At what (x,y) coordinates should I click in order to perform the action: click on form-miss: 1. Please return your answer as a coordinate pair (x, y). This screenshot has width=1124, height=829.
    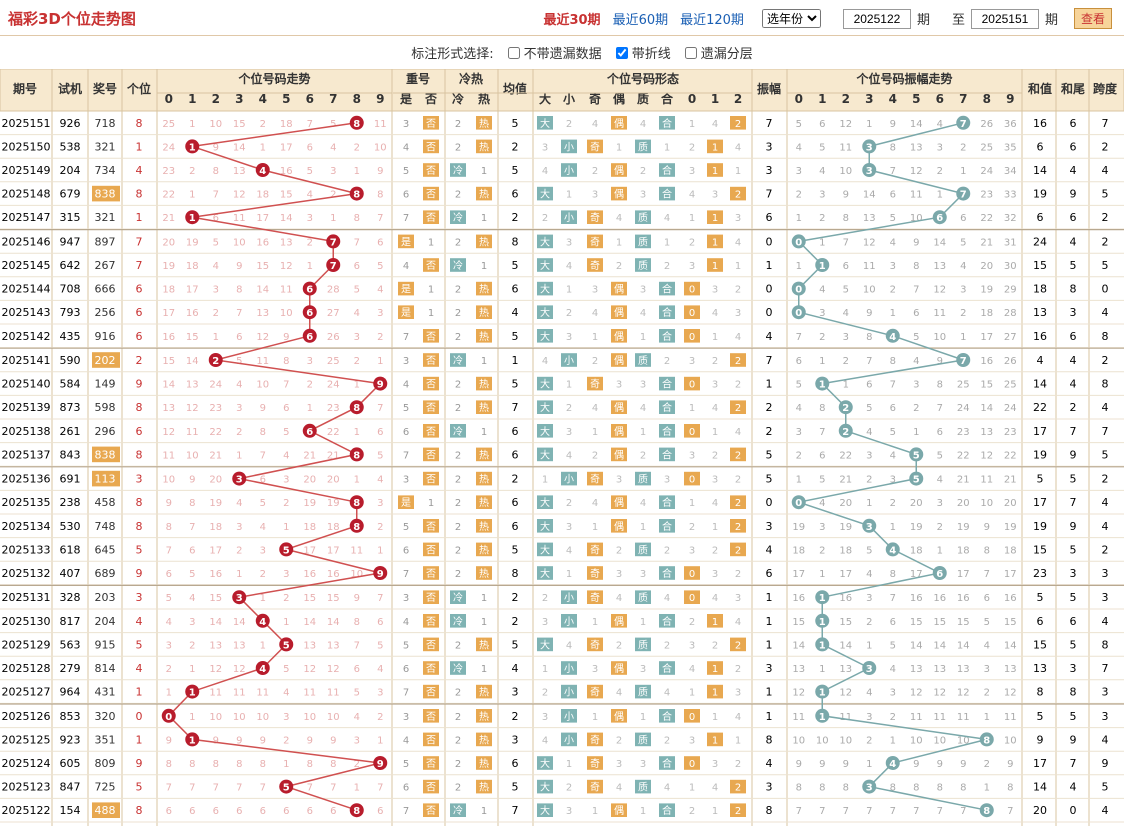
    Looking at the image, I should click on (643, 717).